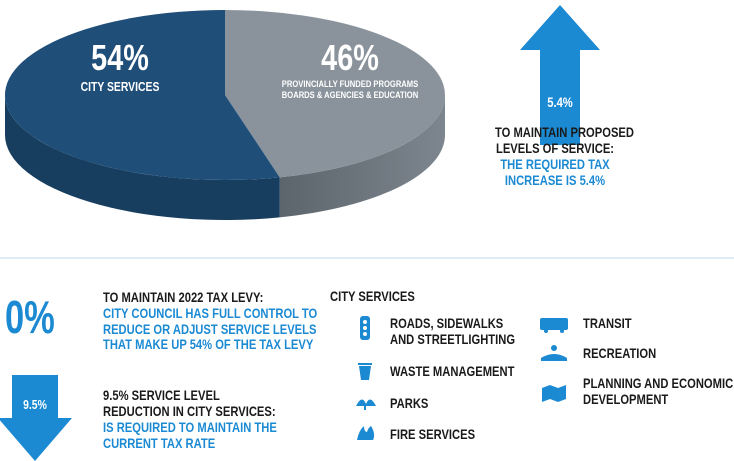 The width and height of the screenshot is (734, 461). I want to click on service-item: WASTE MANAGEMENT, so click(452, 371).